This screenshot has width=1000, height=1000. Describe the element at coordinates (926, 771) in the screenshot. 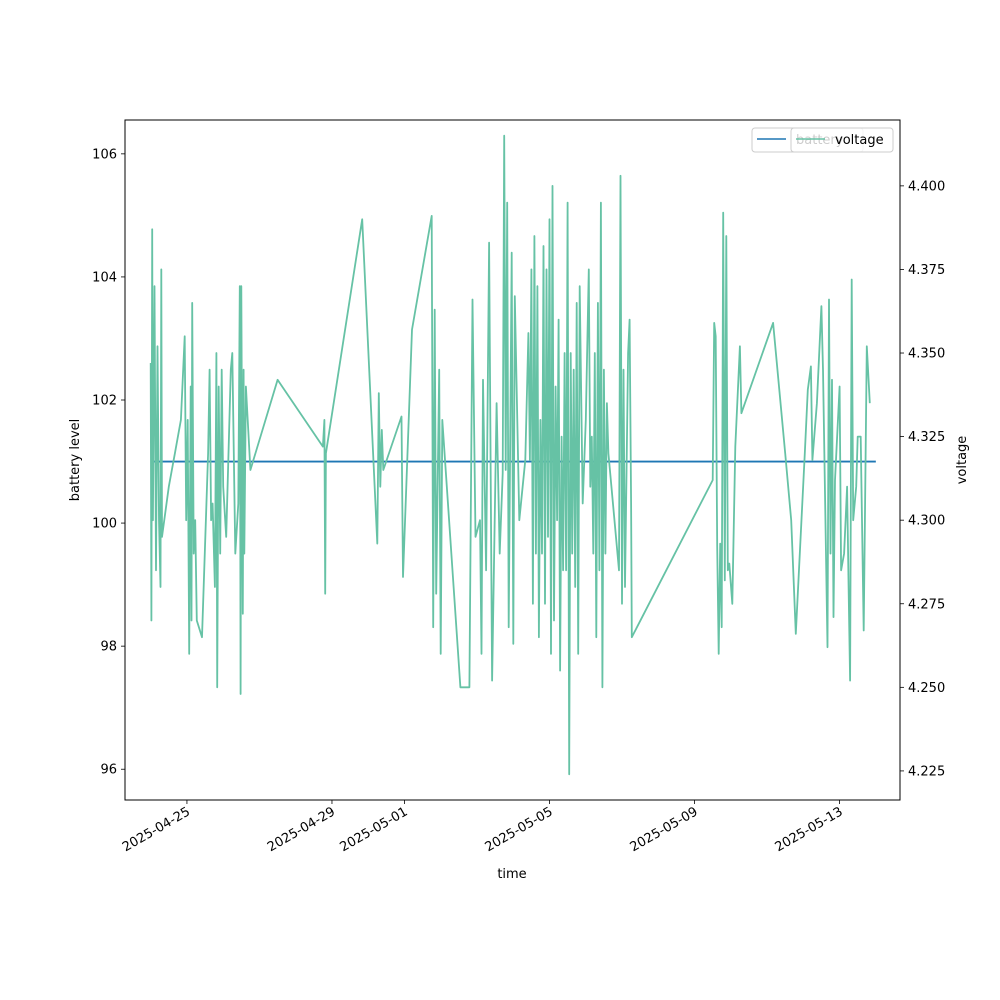

I see `y2-tick-label: 4.225` at that location.